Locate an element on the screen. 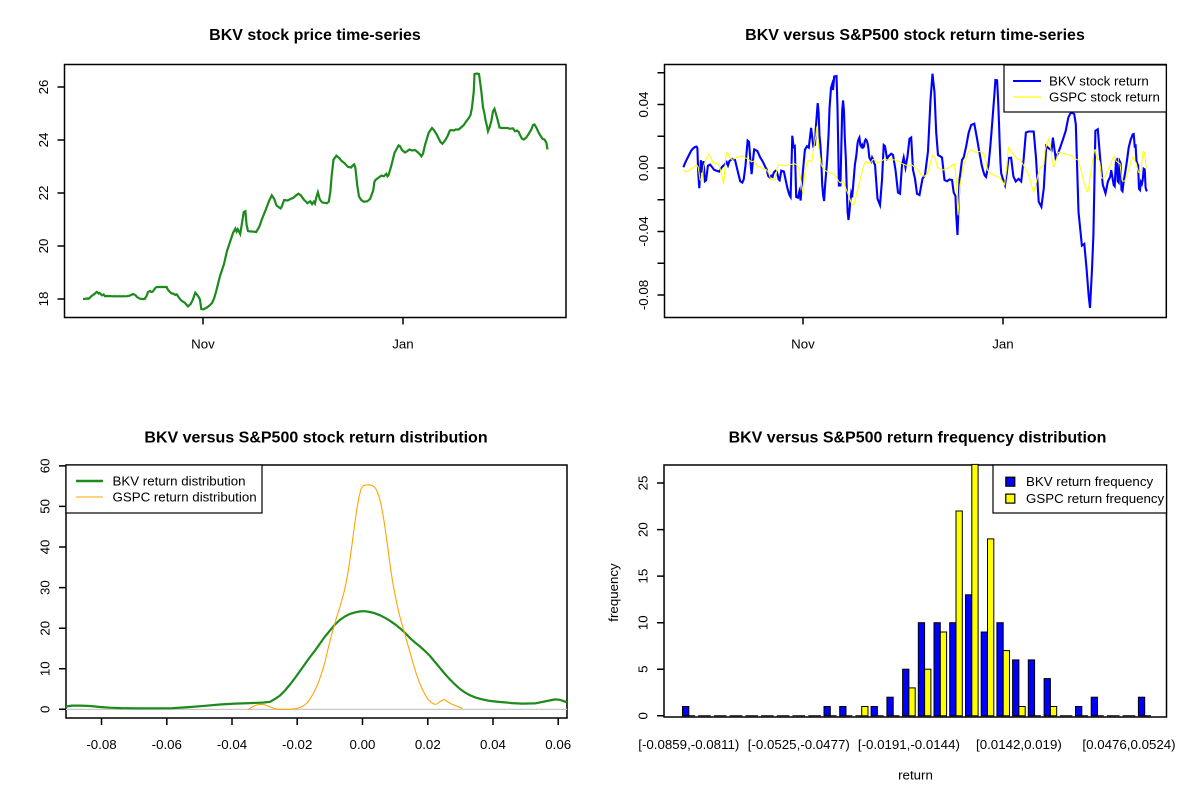 The image size is (1200, 800). svg-text: 5 is located at coordinates (643, 668).